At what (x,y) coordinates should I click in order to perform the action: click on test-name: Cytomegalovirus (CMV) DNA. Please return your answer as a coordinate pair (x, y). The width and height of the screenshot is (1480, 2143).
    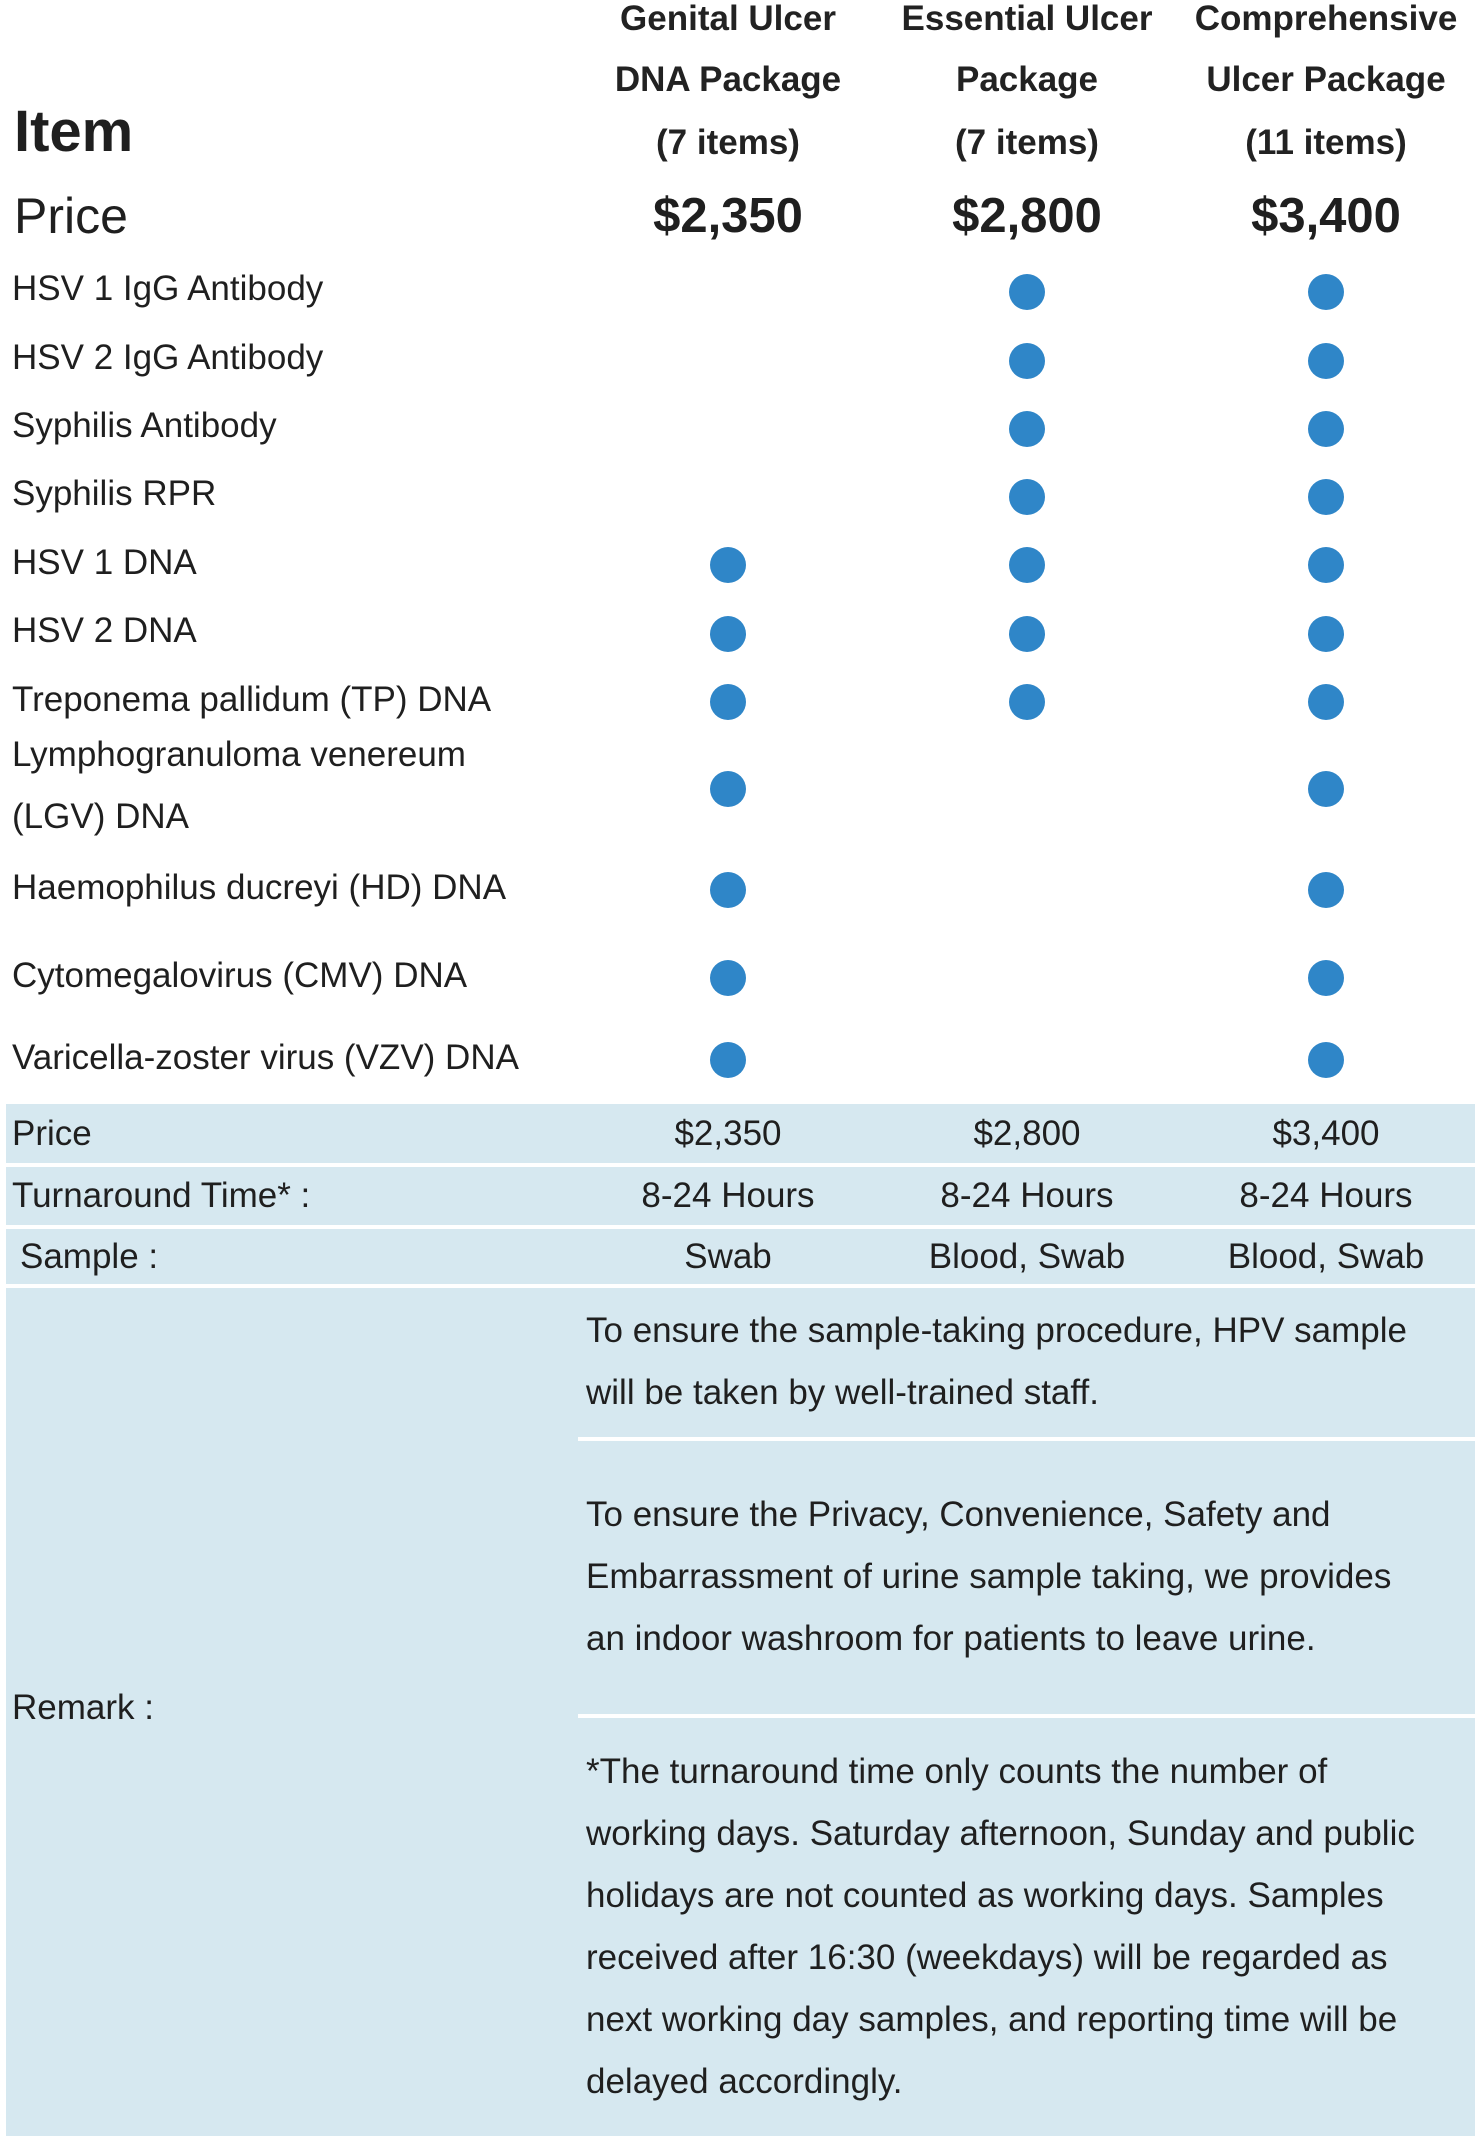
    Looking at the image, I should click on (240, 975).